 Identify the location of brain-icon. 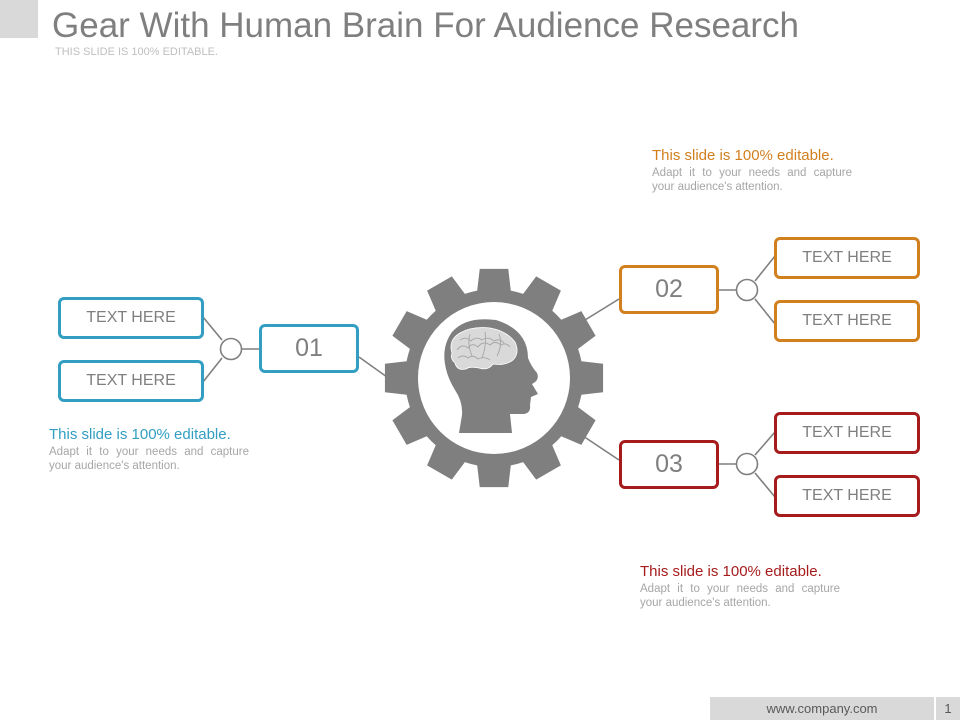
(484, 348).